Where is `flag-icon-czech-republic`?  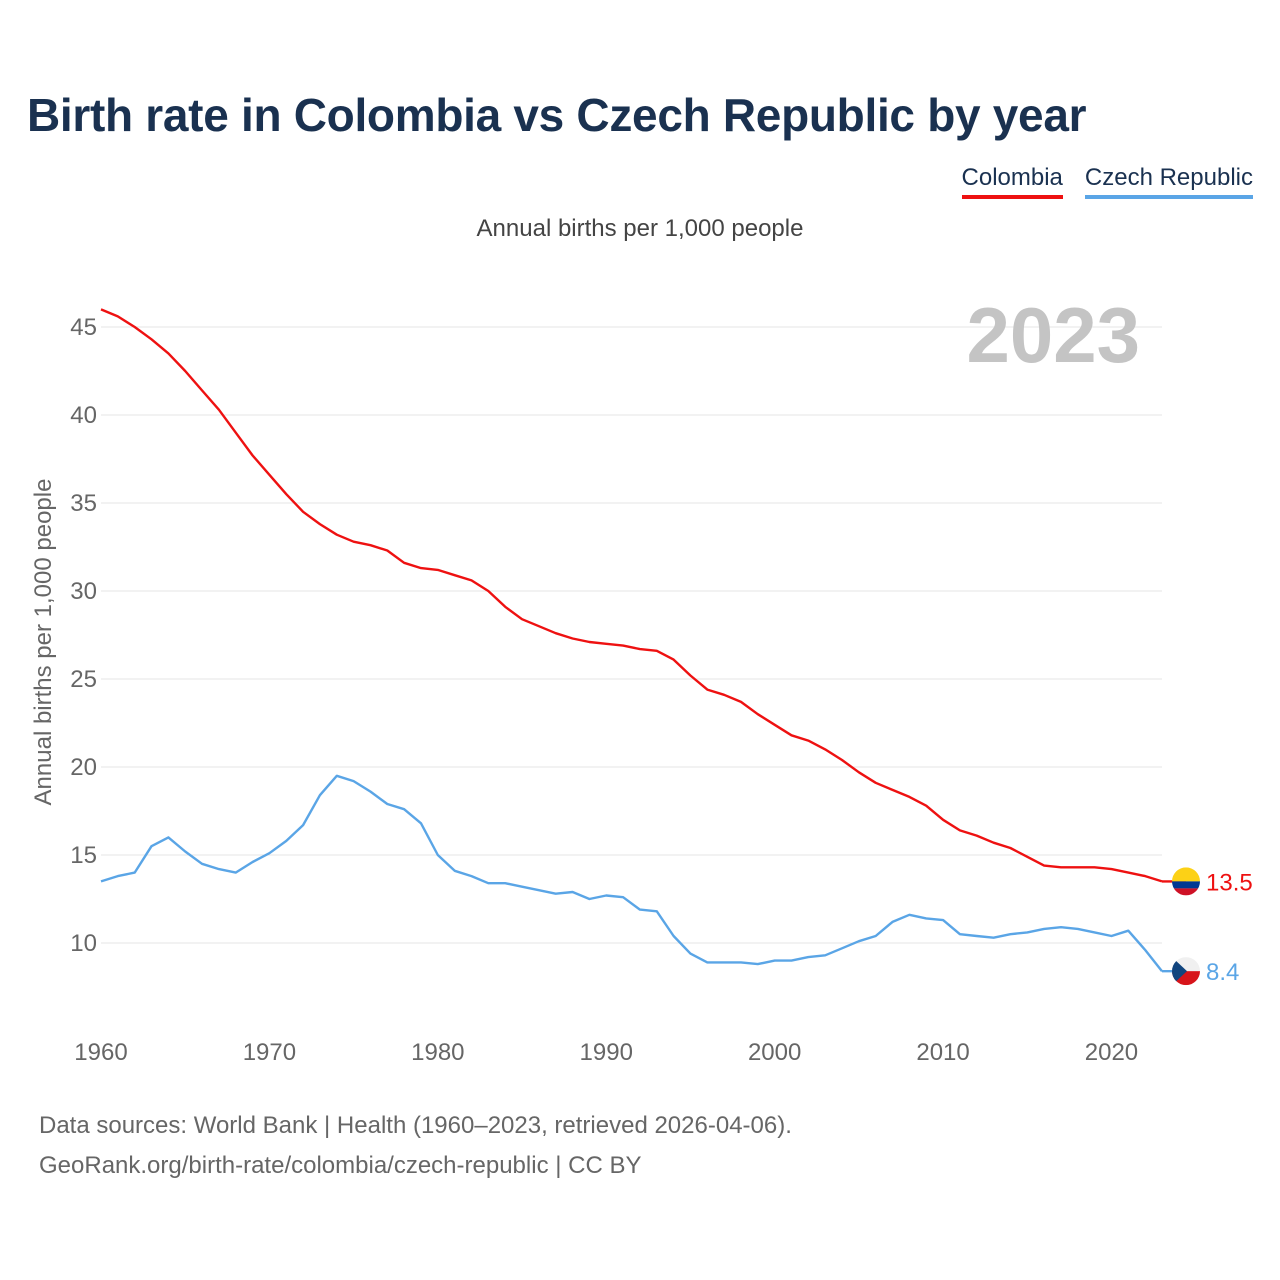 flag-icon-czech-republic is located at coordinates (1186, 971).